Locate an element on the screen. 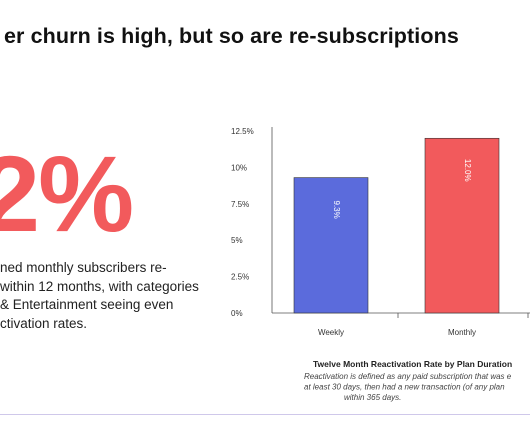 This screenshot has height=443, width=530. bar-value-label: 9.3% is located at coordinates (336, 209).